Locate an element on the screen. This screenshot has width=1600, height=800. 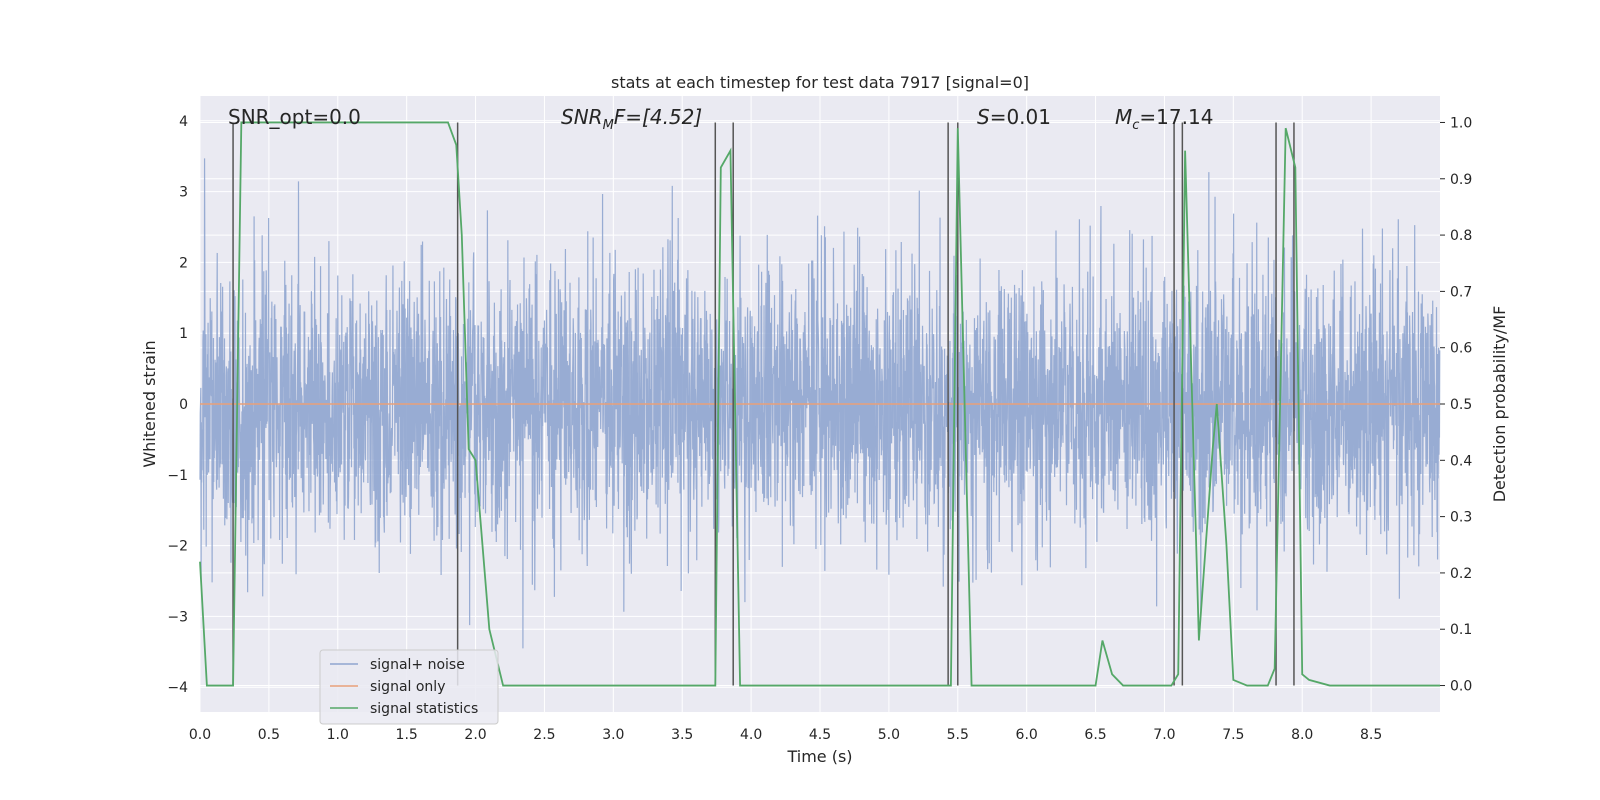
x-tick-label: 0.0 is located at coordinates (200, 735).